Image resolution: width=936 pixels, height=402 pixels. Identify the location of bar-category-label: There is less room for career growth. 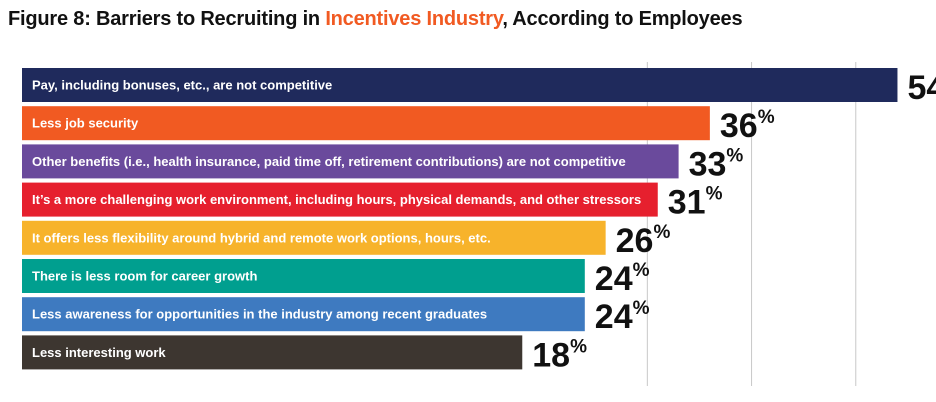
(144, 276).